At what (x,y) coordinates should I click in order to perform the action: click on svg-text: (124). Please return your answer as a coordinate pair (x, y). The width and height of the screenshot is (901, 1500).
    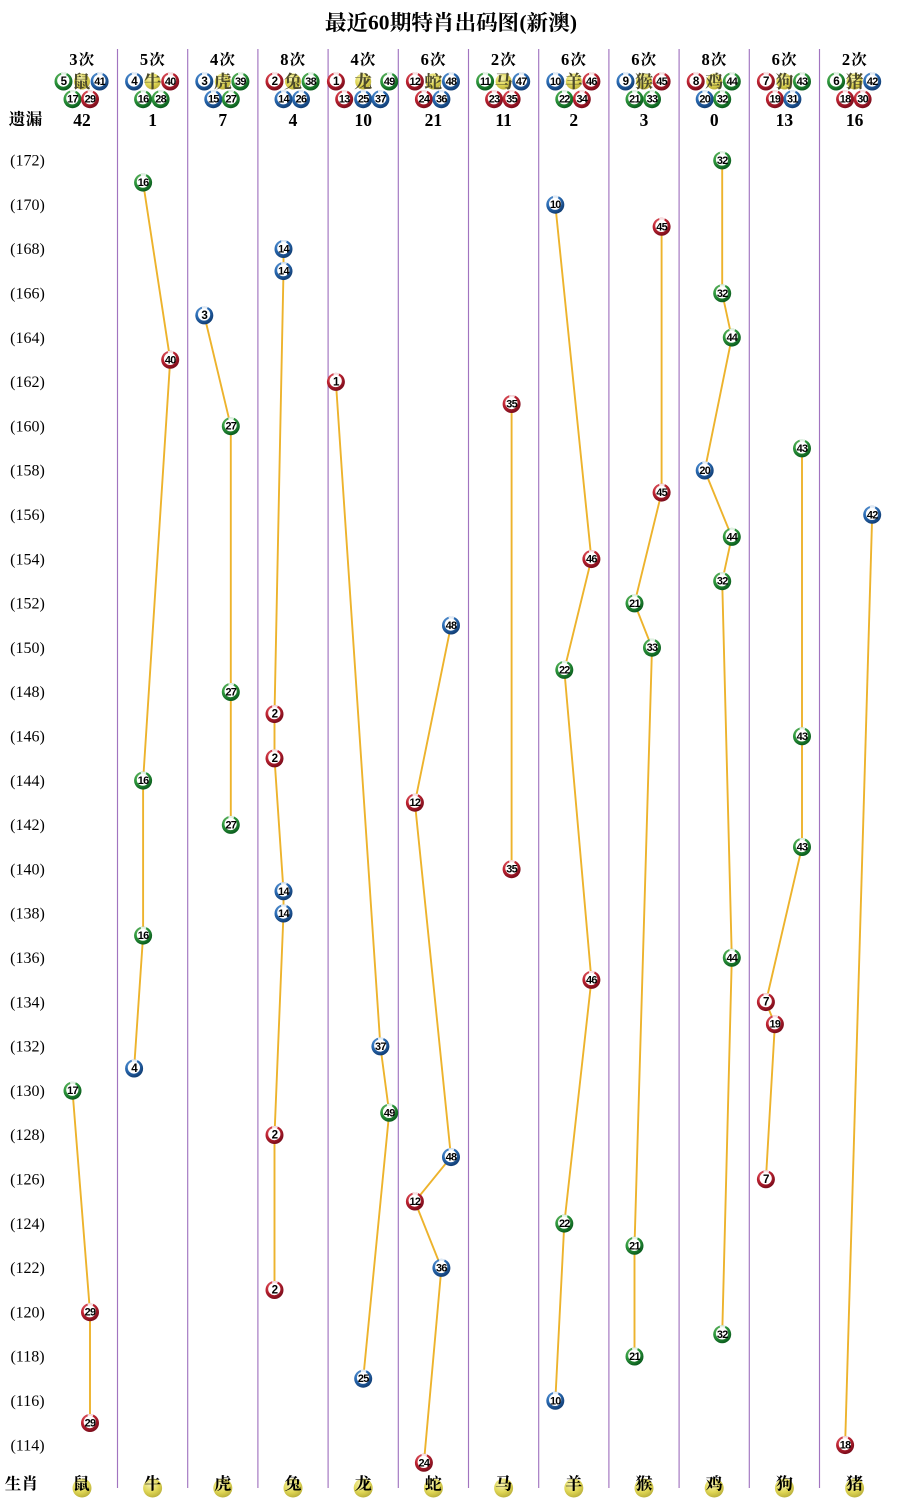
    Looking at the image, I should click on (27, 1224).